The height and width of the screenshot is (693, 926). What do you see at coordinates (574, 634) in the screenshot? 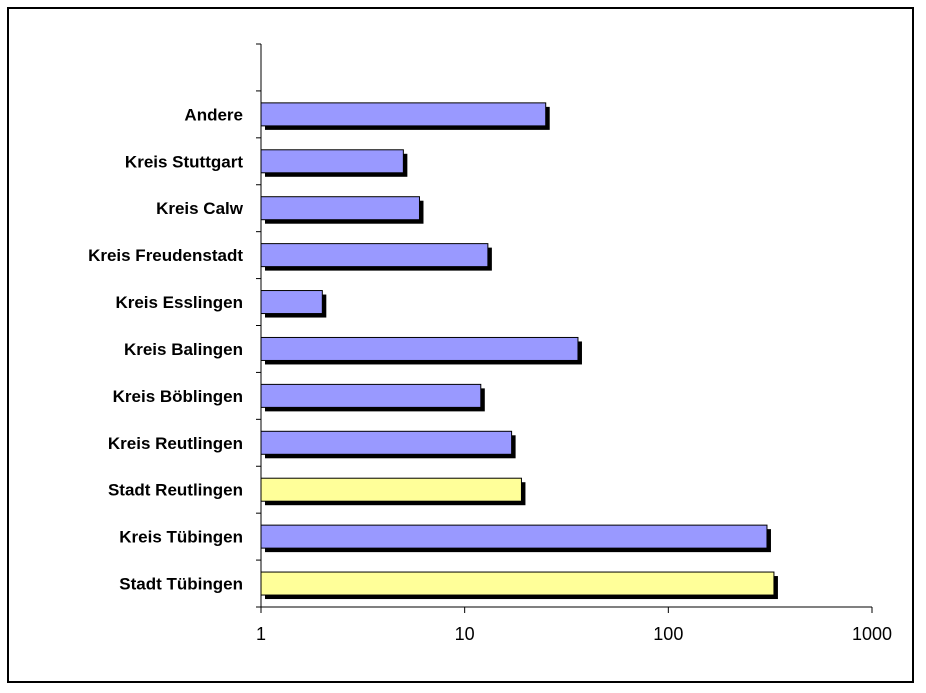
I see `tick-labels: 1 10 100 1000` at bounding box center [574, 634].